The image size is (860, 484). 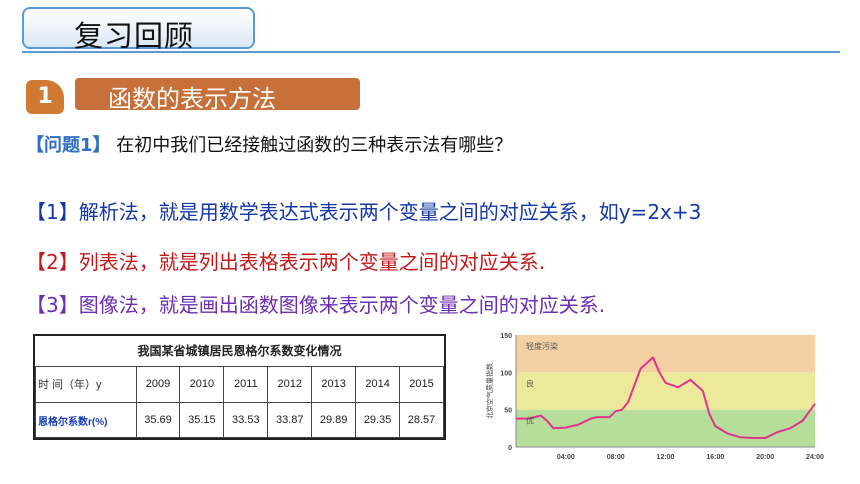 What do you see at coordinates (378, 420) in the screenshot?
I see `table-cell: 29.35` at bounding box center [378, 420].